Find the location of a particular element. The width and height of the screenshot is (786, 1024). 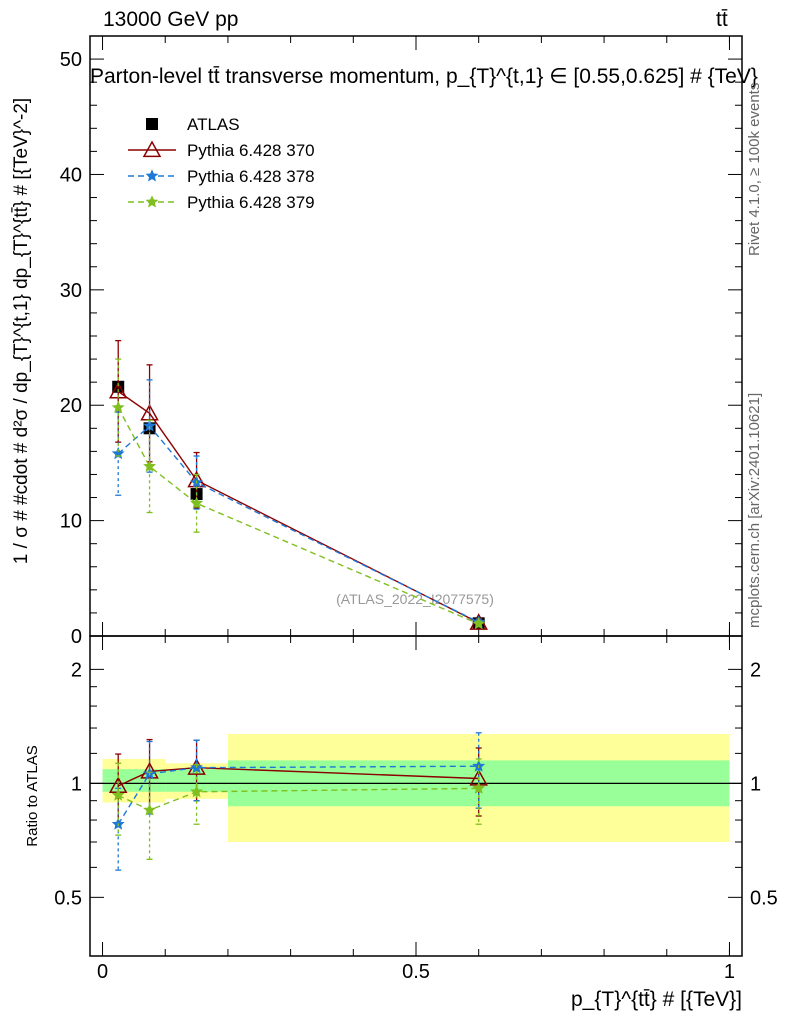

y-tick-label: 0 is located at coordinates (76, 637).